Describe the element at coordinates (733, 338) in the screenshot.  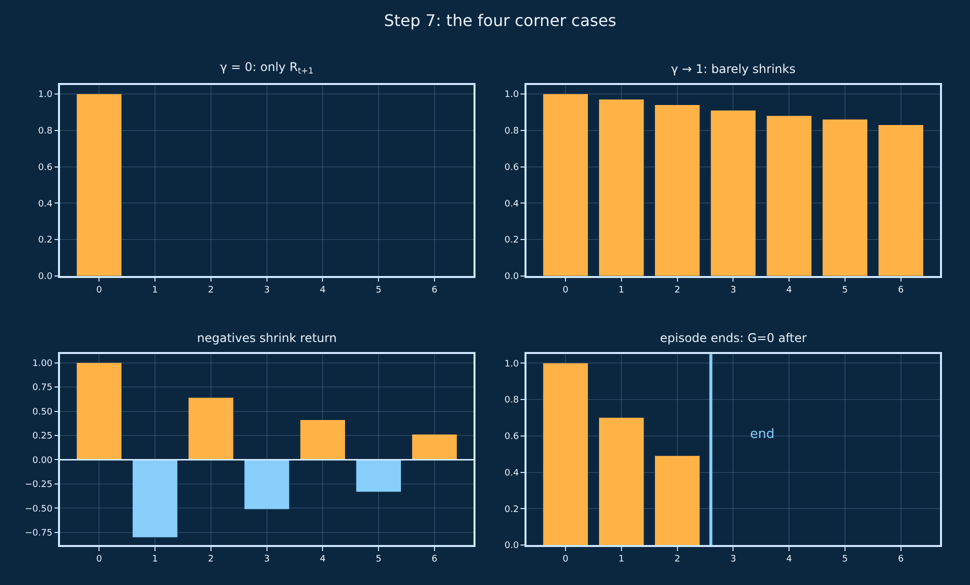
I see `chart-title: episode ends: G=0 after` at that location.